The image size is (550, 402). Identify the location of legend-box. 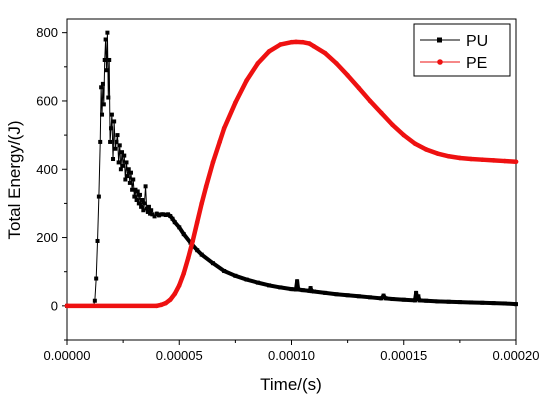
(462, 50).